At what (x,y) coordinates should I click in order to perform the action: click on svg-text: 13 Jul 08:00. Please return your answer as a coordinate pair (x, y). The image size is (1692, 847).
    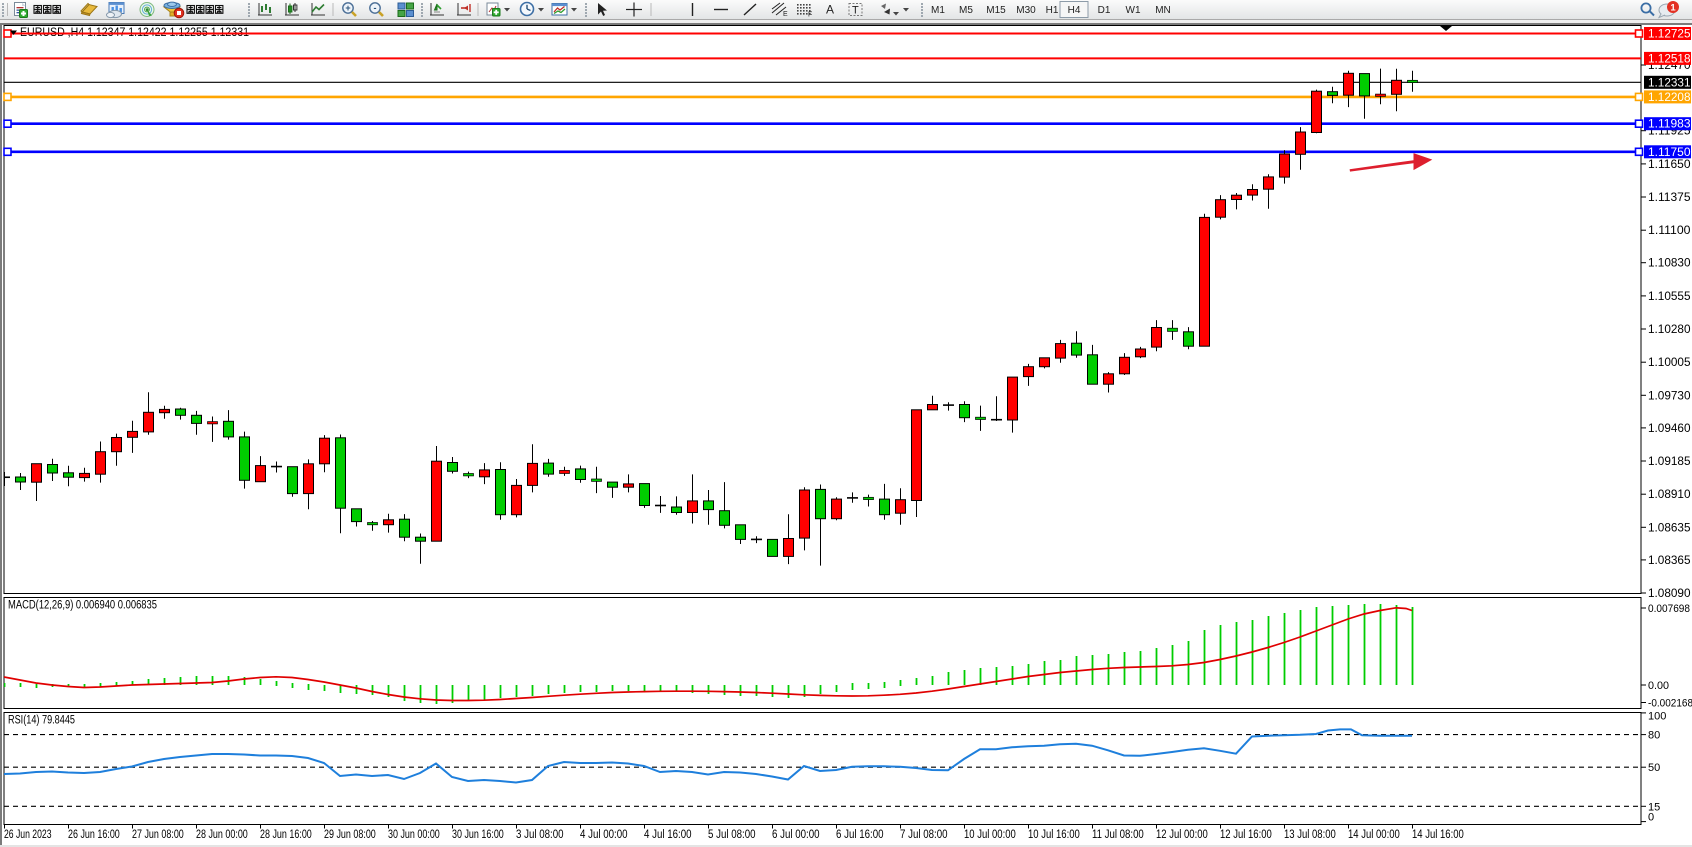
    Looking at the image, I should click on (1310, 835).